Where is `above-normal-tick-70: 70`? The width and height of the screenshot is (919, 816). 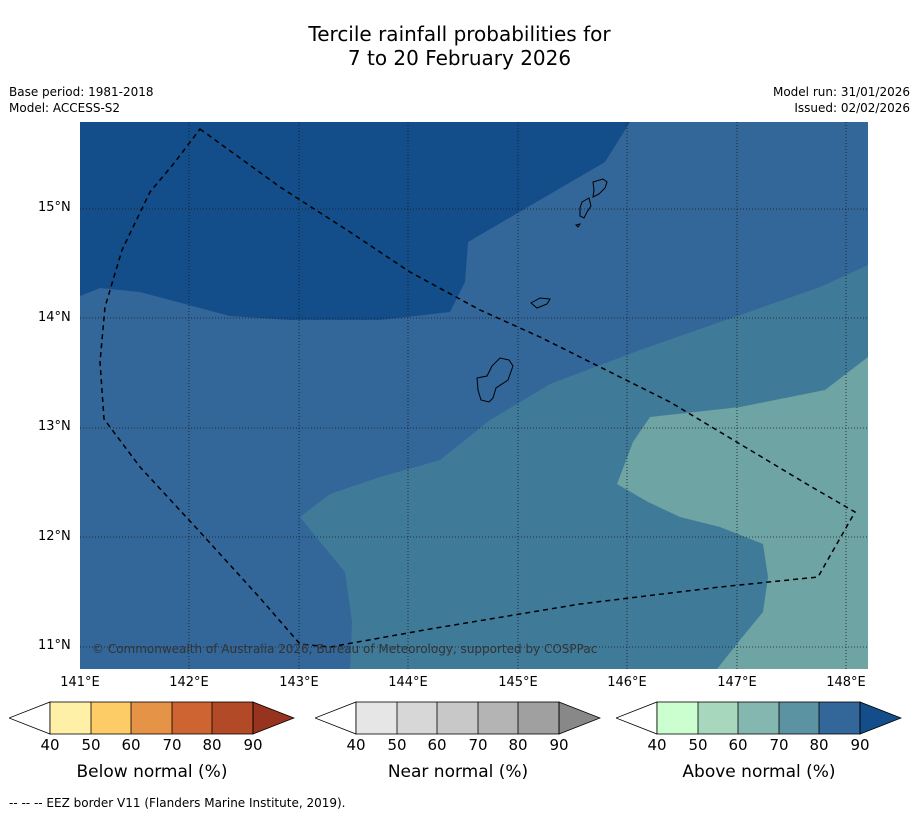 above-normal-tick-70: 70 is located at coordinates (779, 745).